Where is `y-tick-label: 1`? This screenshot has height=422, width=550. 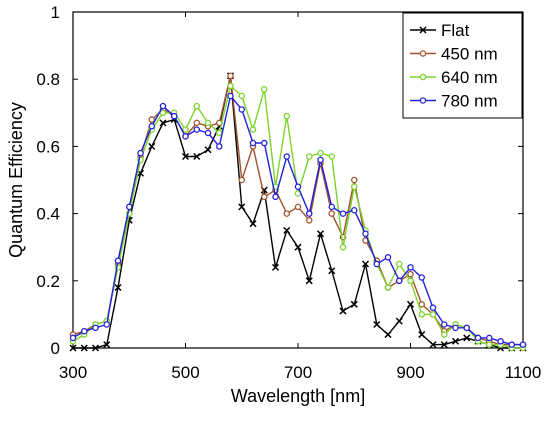 y-tick-label: 1 is located at coordinates (55, 12).